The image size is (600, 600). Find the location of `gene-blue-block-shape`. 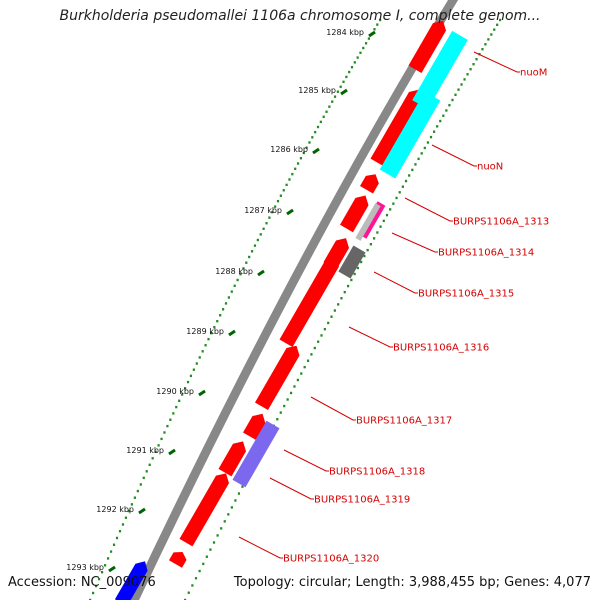

gene-blue-block-shape is located at coordinates (131, 580).